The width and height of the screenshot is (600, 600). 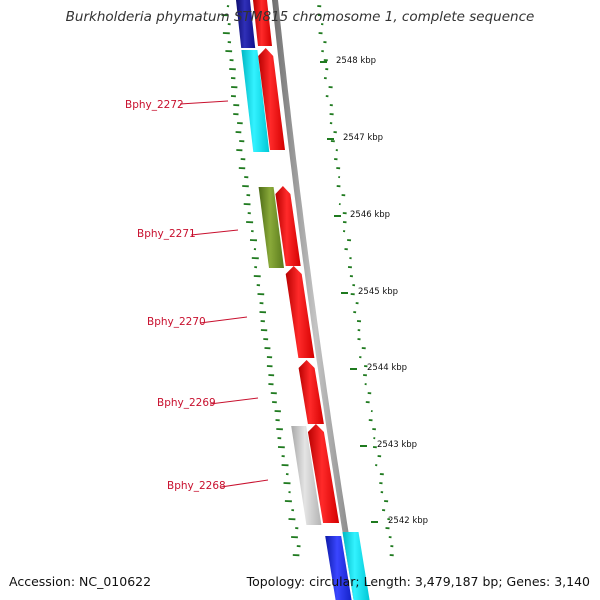 I want to click on scale-label-2544: 2544 kbp, so click(x=387, y=368).